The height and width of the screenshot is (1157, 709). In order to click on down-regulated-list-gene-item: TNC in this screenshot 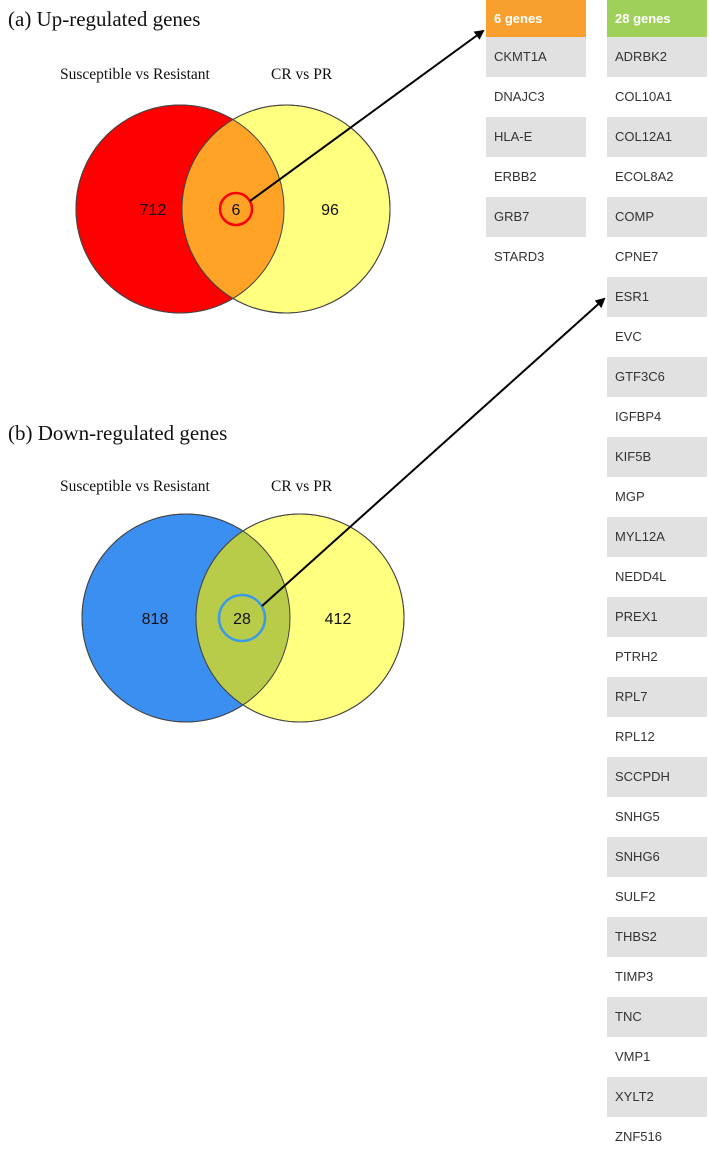, I will do `click(657, 1017)`.